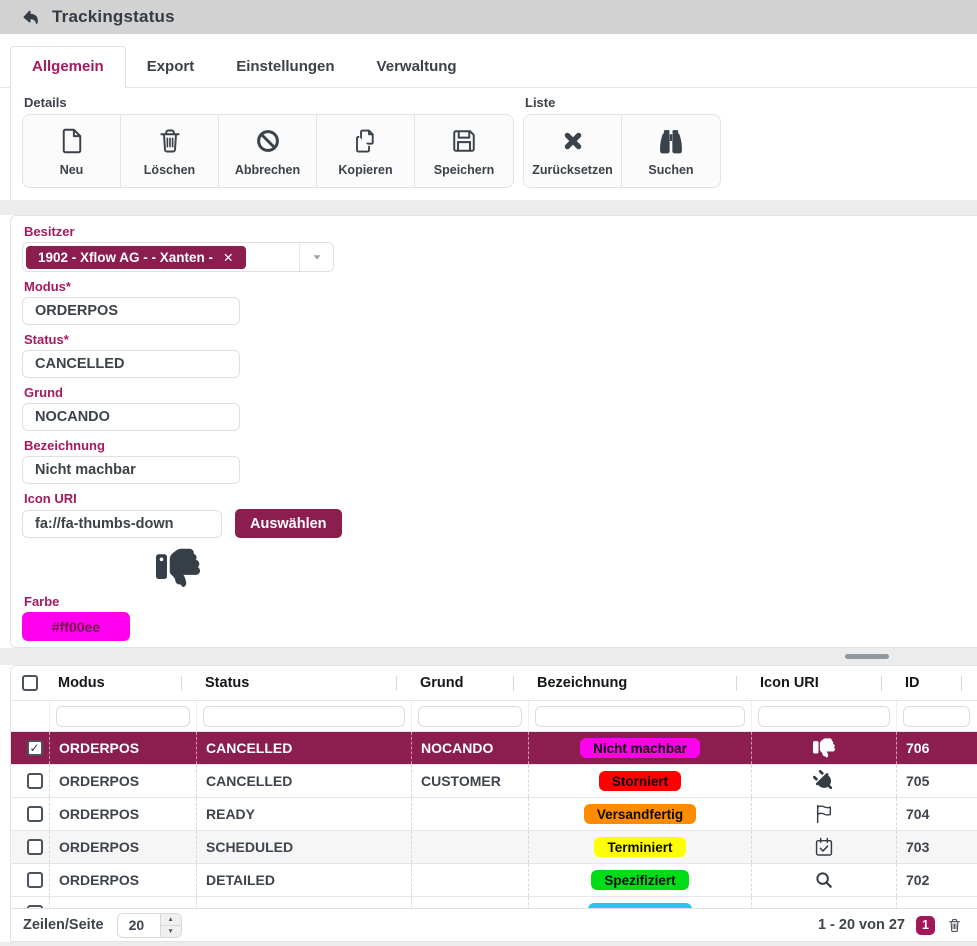 This screenshot has height=946, width=977. Describe the element at coordinates (925, 925) in the screenshot. I see `page-1-button: 1` at that location.